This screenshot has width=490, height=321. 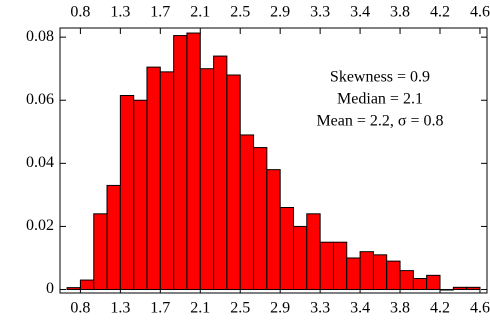 I want to click on y-tick-label: 0.08, so click(x=40, y=36).